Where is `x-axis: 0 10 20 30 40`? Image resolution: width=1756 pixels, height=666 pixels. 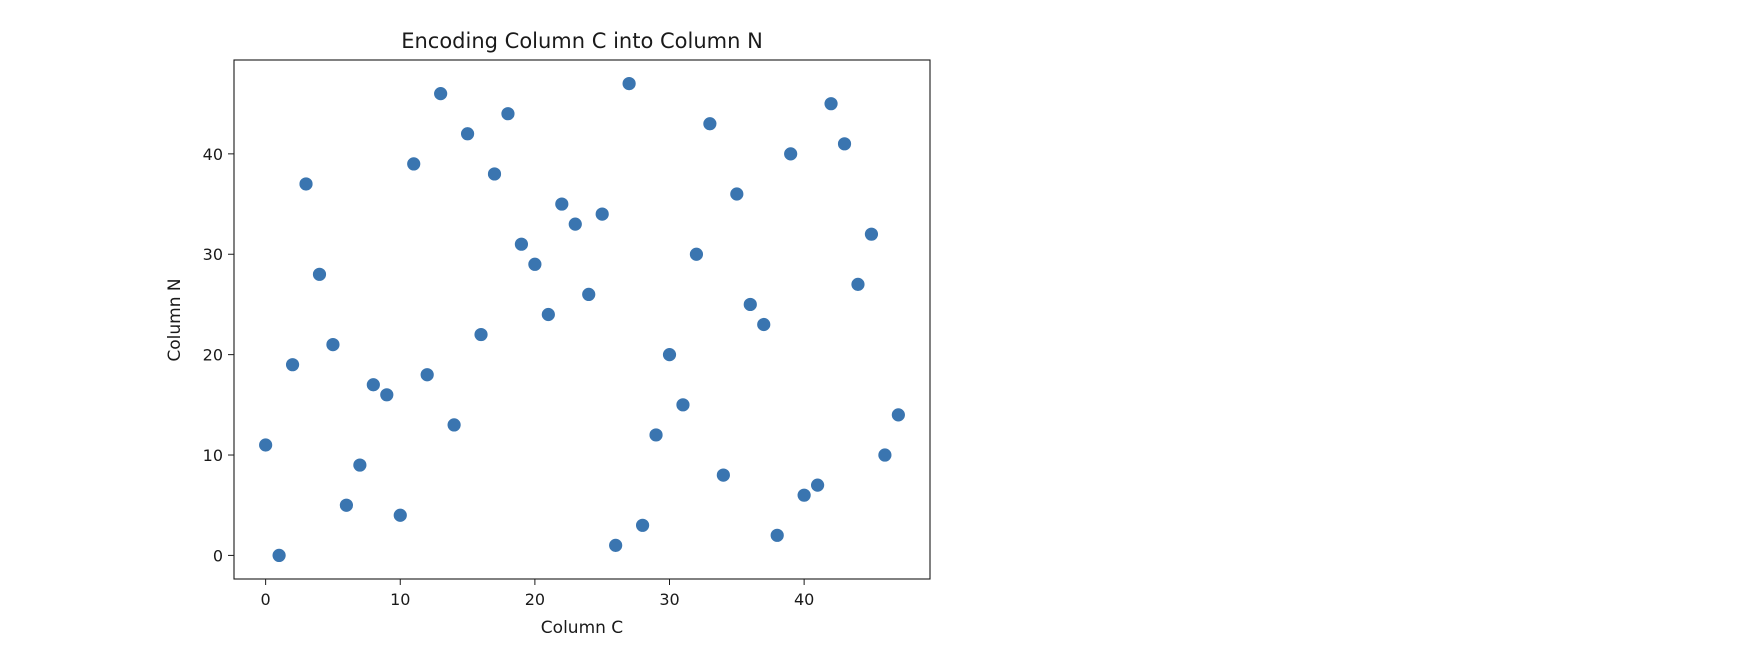 x-axis: 0 10 20 30 40 is located at coordinates (537, 594).